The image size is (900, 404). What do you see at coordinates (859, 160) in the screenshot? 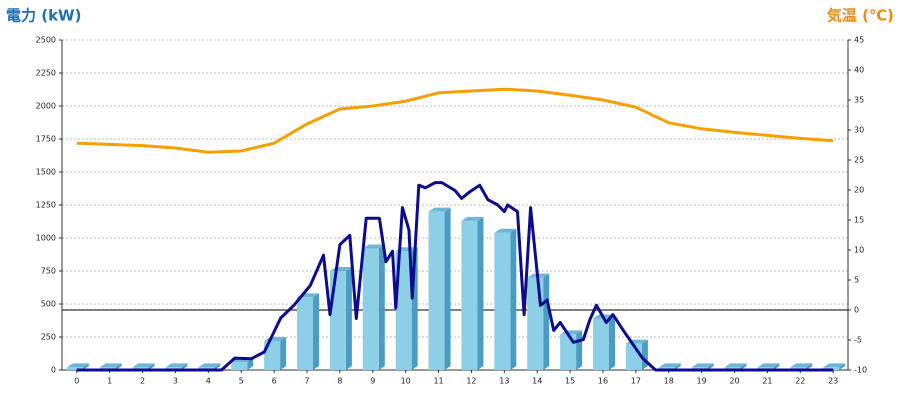
I see `y2-tick-label: 25` at bounding box center [859, 160].